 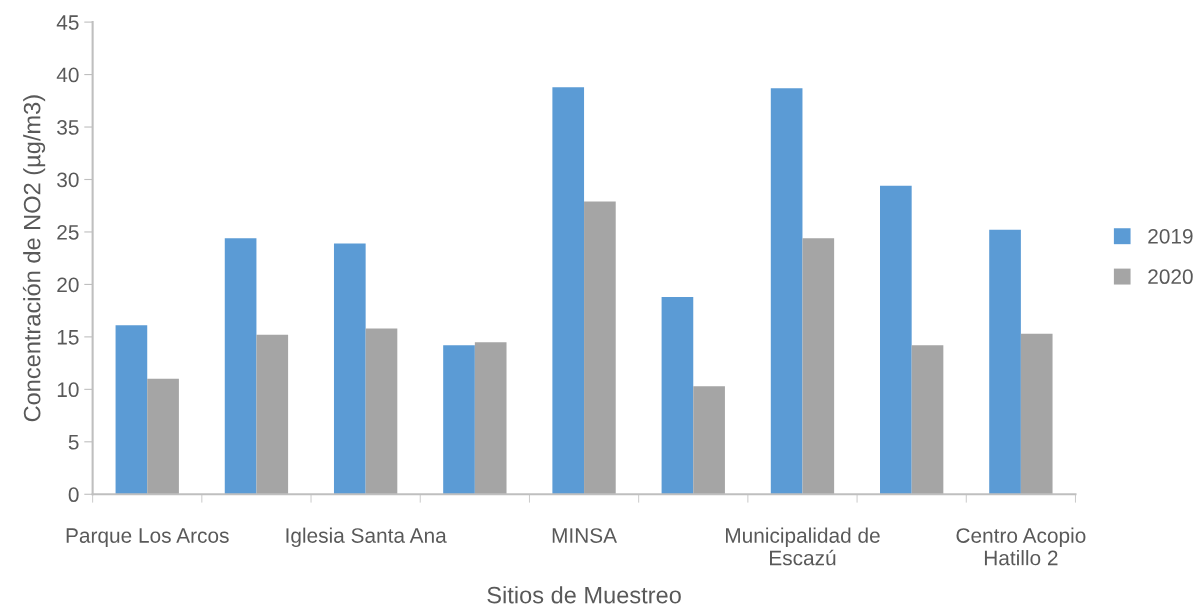 I want to click on x-tick-label: Municipalidad de Escazú, so click(x=803, y=546).